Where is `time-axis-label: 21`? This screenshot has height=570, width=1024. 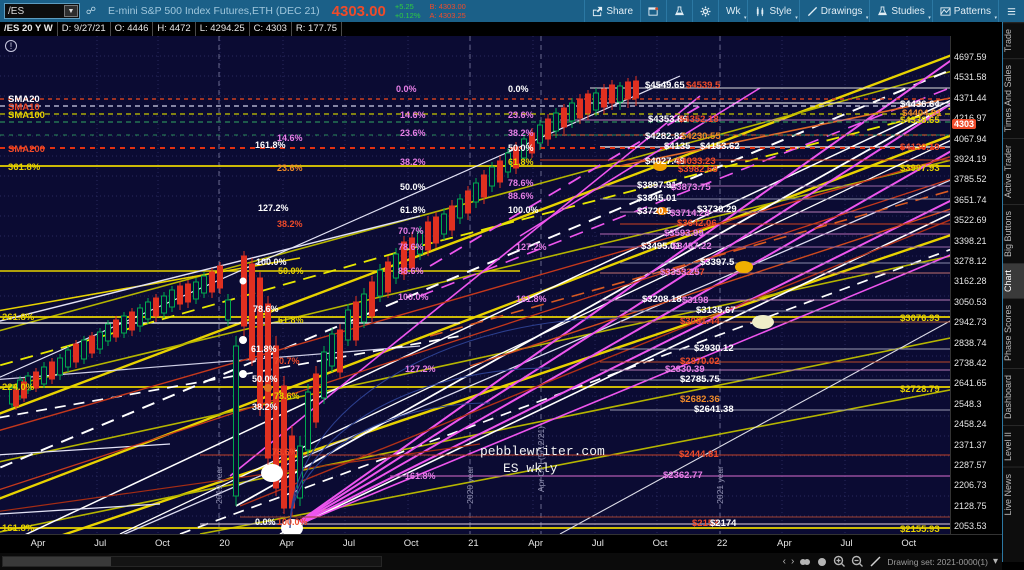
time-axis-label: 21 is located at coordinates (473, 543).